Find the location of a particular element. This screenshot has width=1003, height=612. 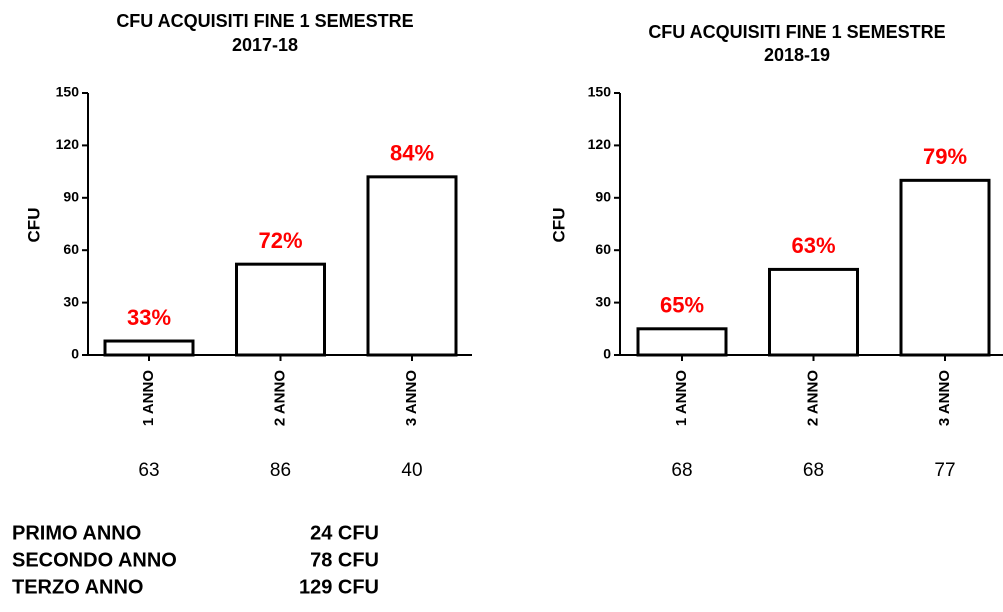

annotation: 79% is located at coordinates (945, 156).